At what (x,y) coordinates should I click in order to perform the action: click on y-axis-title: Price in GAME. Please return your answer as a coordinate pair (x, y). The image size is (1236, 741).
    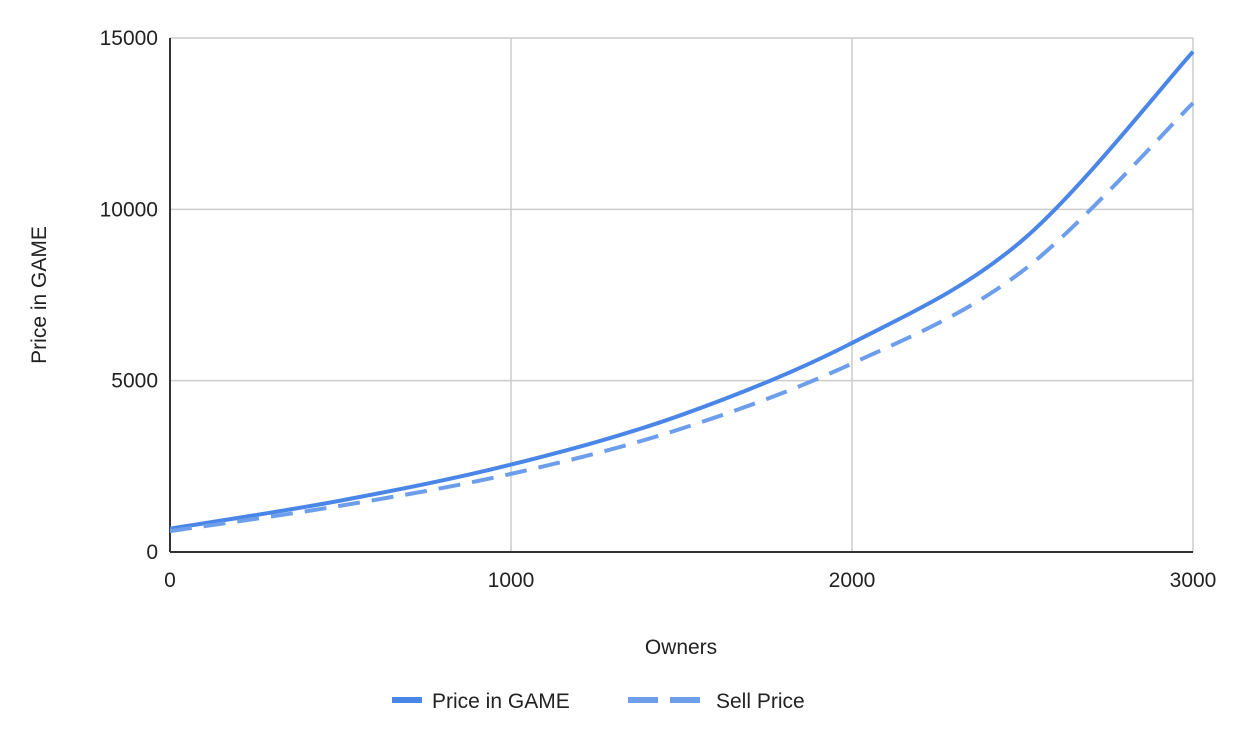
    Looking at the image, I should click on (39, 295).